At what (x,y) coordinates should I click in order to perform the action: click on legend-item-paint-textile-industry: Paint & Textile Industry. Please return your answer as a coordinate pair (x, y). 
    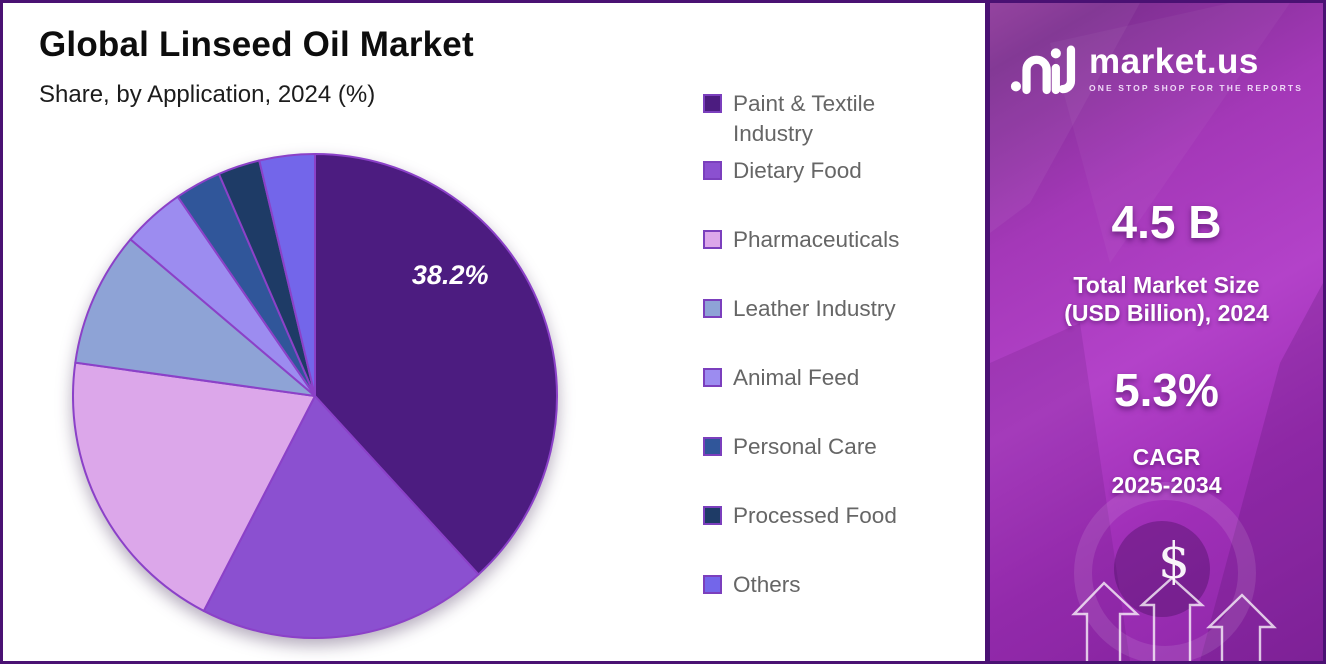
    Looking at the image, I should click on (810, 119).